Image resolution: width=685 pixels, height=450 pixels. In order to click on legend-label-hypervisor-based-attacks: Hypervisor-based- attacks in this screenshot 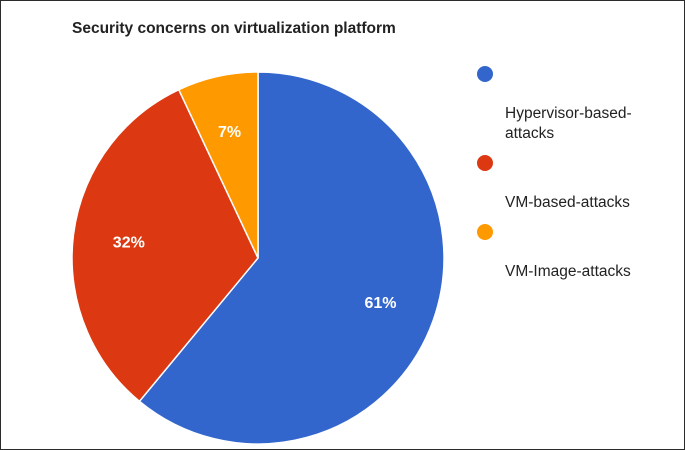, I will do `click(568, 123)`.